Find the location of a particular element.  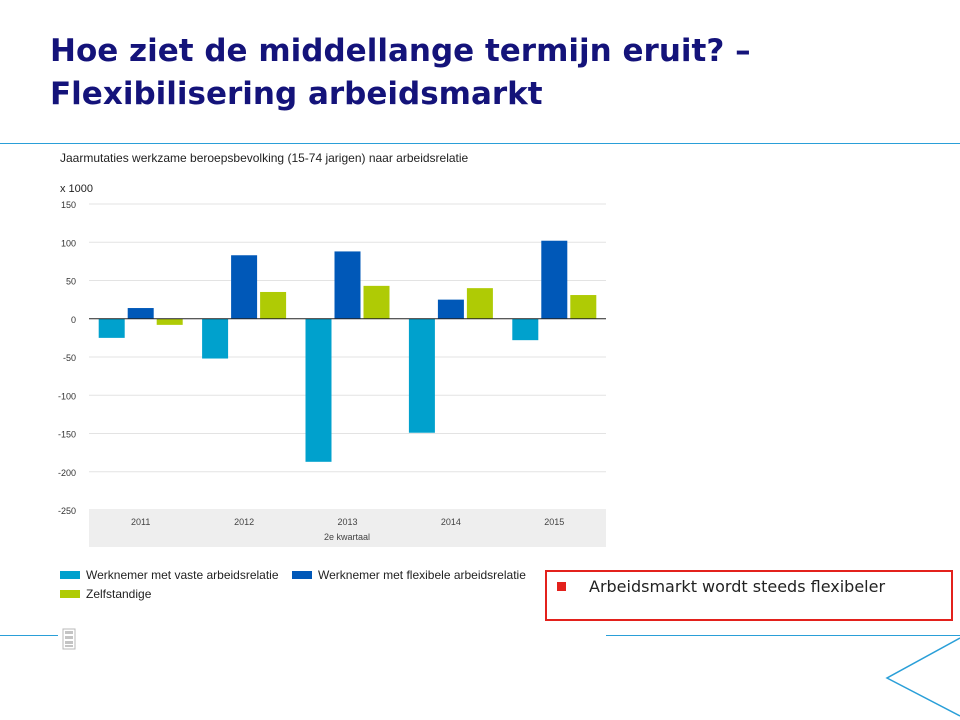

x-axis-categories: 2011 2012 2013 2014 2015 is located at coordinates (347, 522).